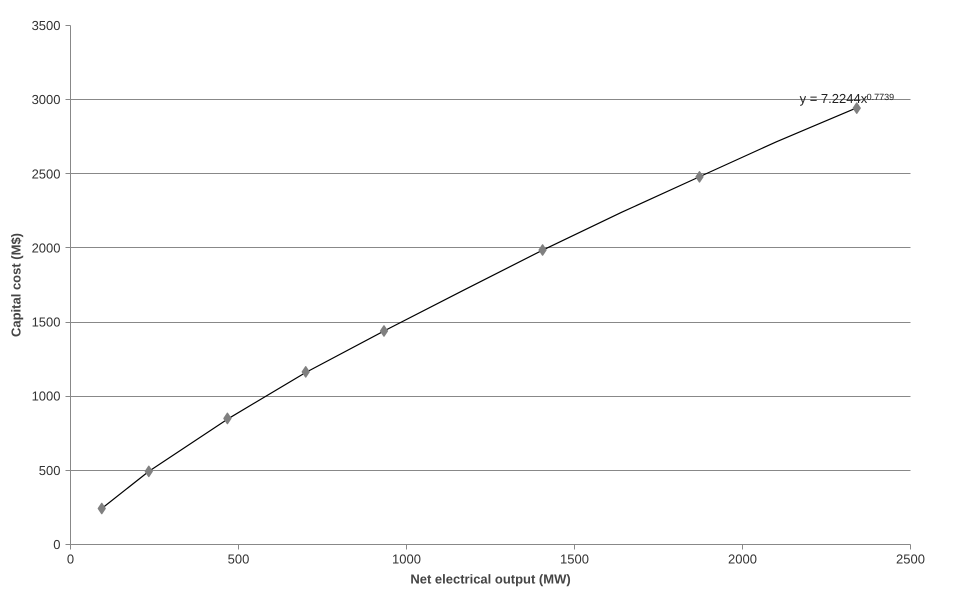 The image size is (955, 609). Describe the element at coordinates (46, 248) in the screenshot. I see `y-tick-label: 2000` at that location.